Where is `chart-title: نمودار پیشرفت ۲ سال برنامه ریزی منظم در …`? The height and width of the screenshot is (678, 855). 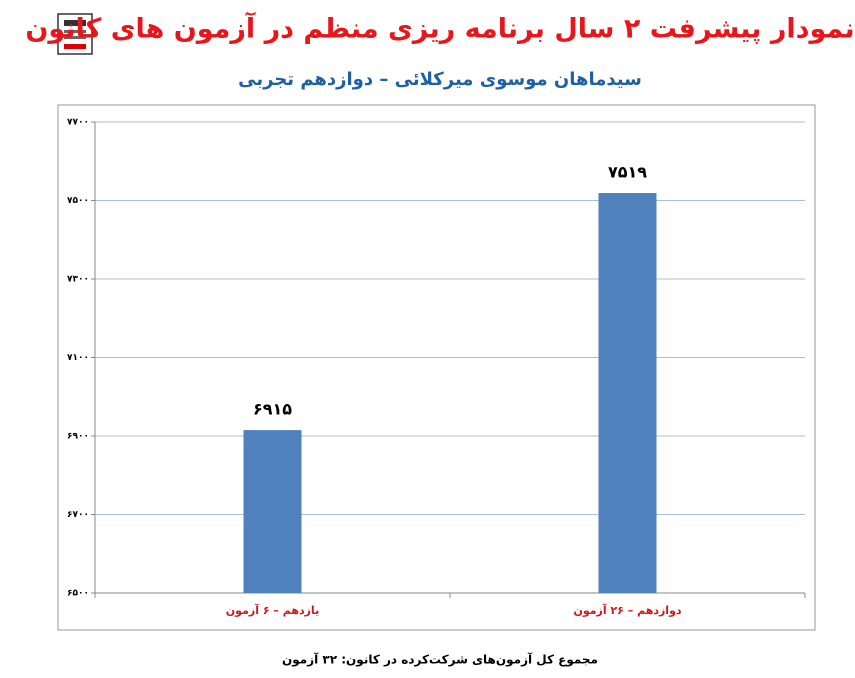
chart-title: نمودار پیشرفت ۲ سال برنامه ریزی منظم در … is located at coordinates (439, 28).